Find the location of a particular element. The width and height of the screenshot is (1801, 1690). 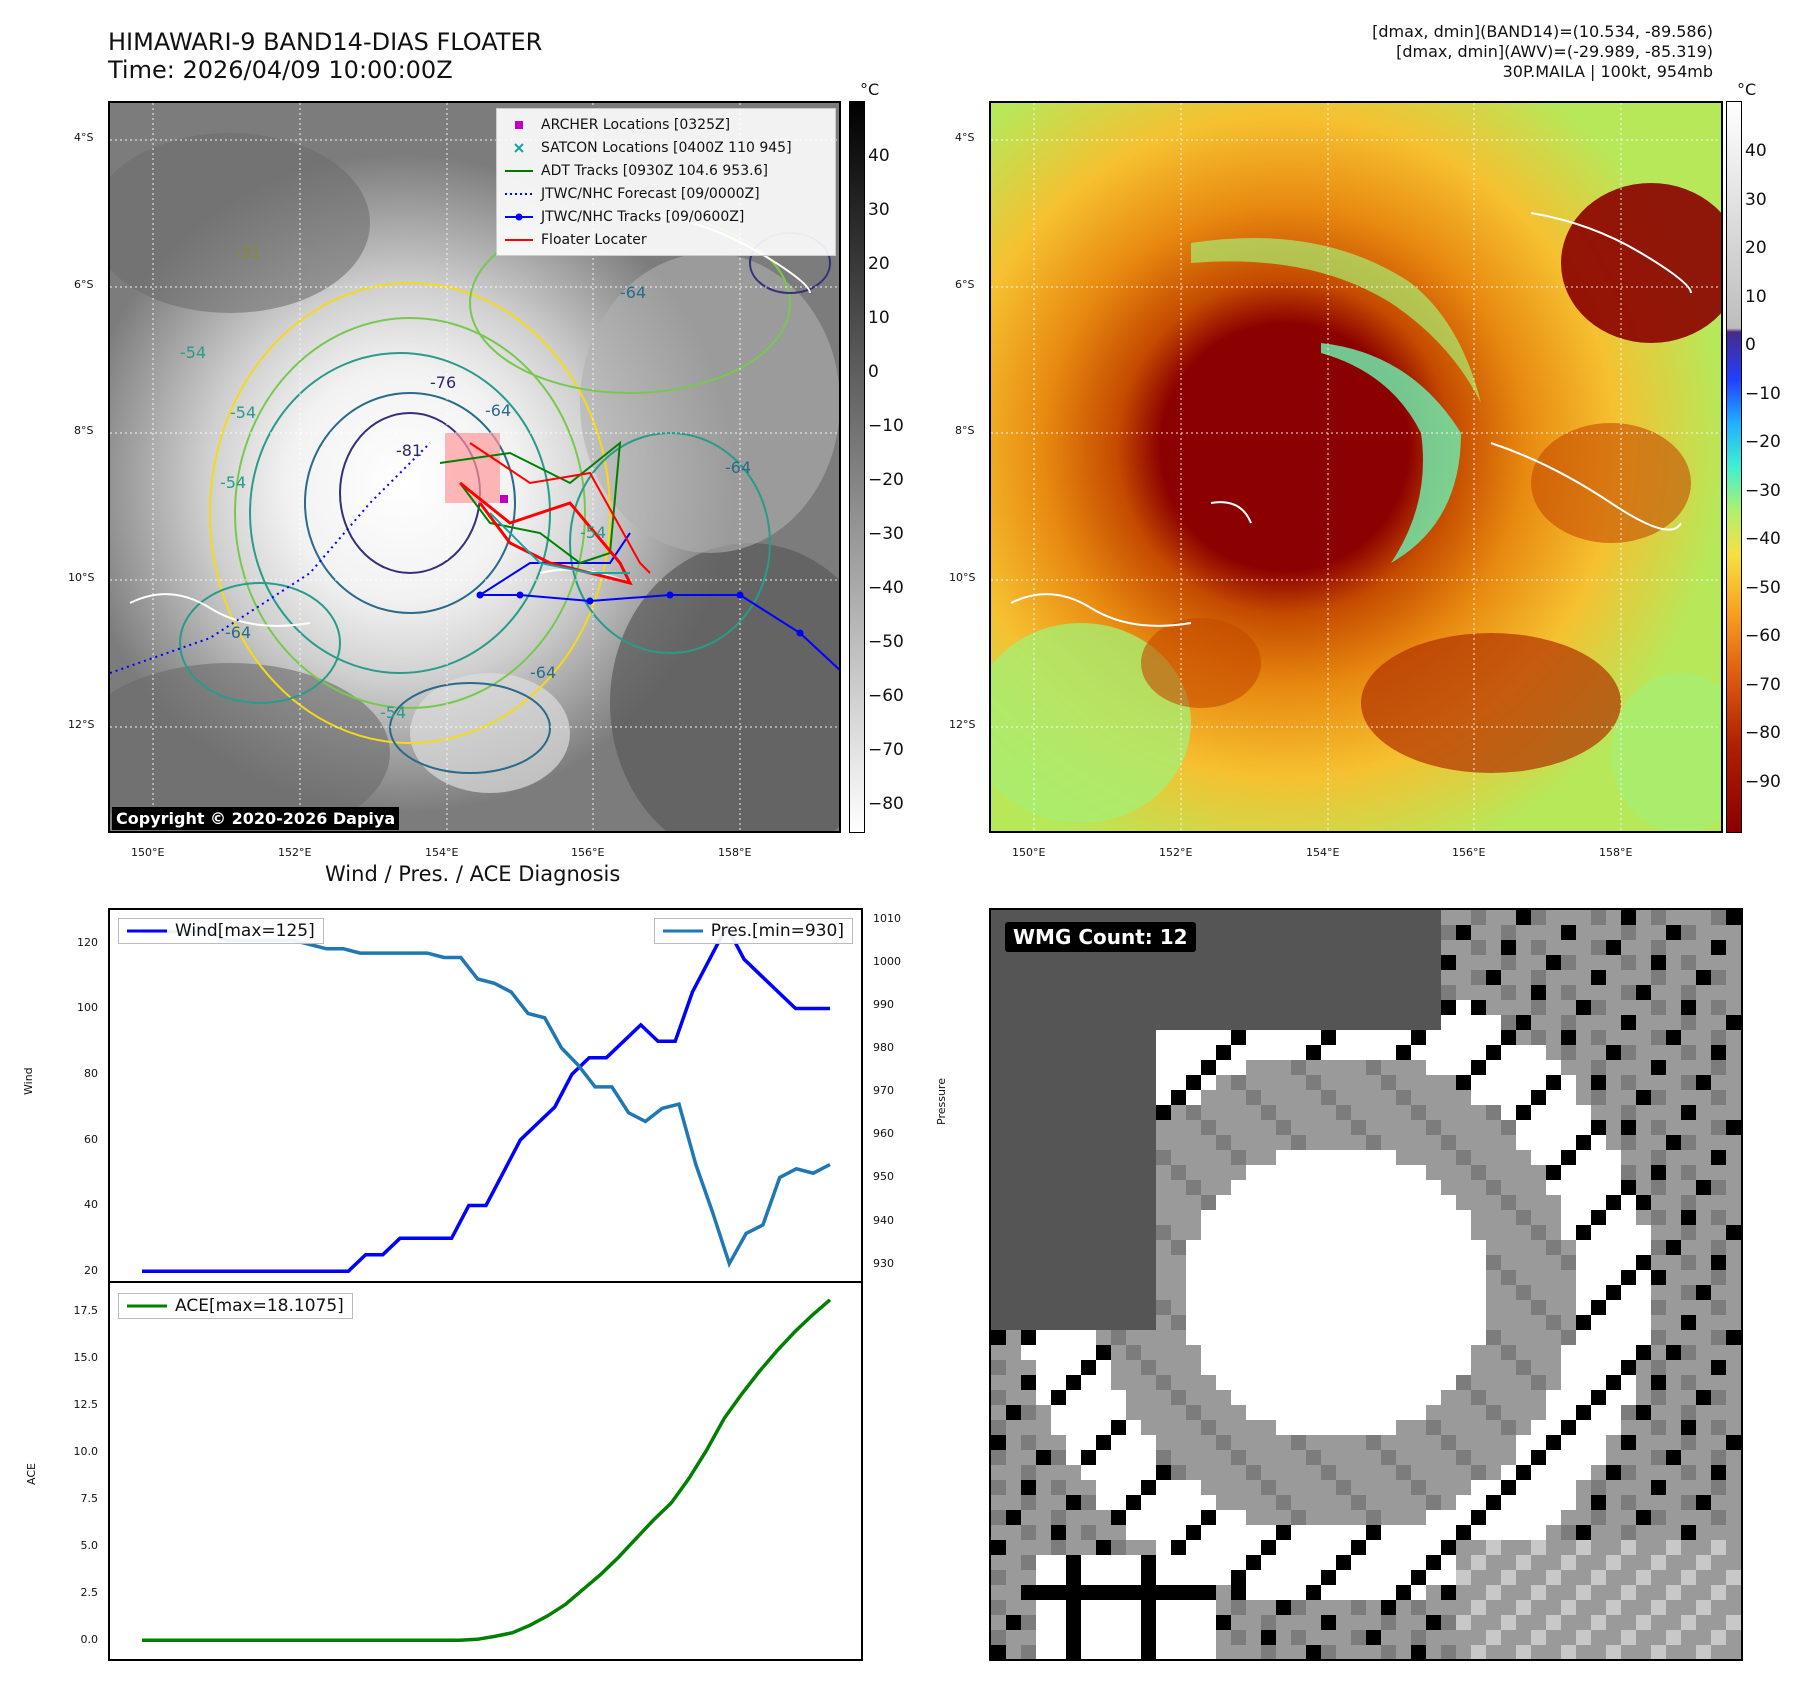

wind-series-line is located at coordinates (486, 1097).